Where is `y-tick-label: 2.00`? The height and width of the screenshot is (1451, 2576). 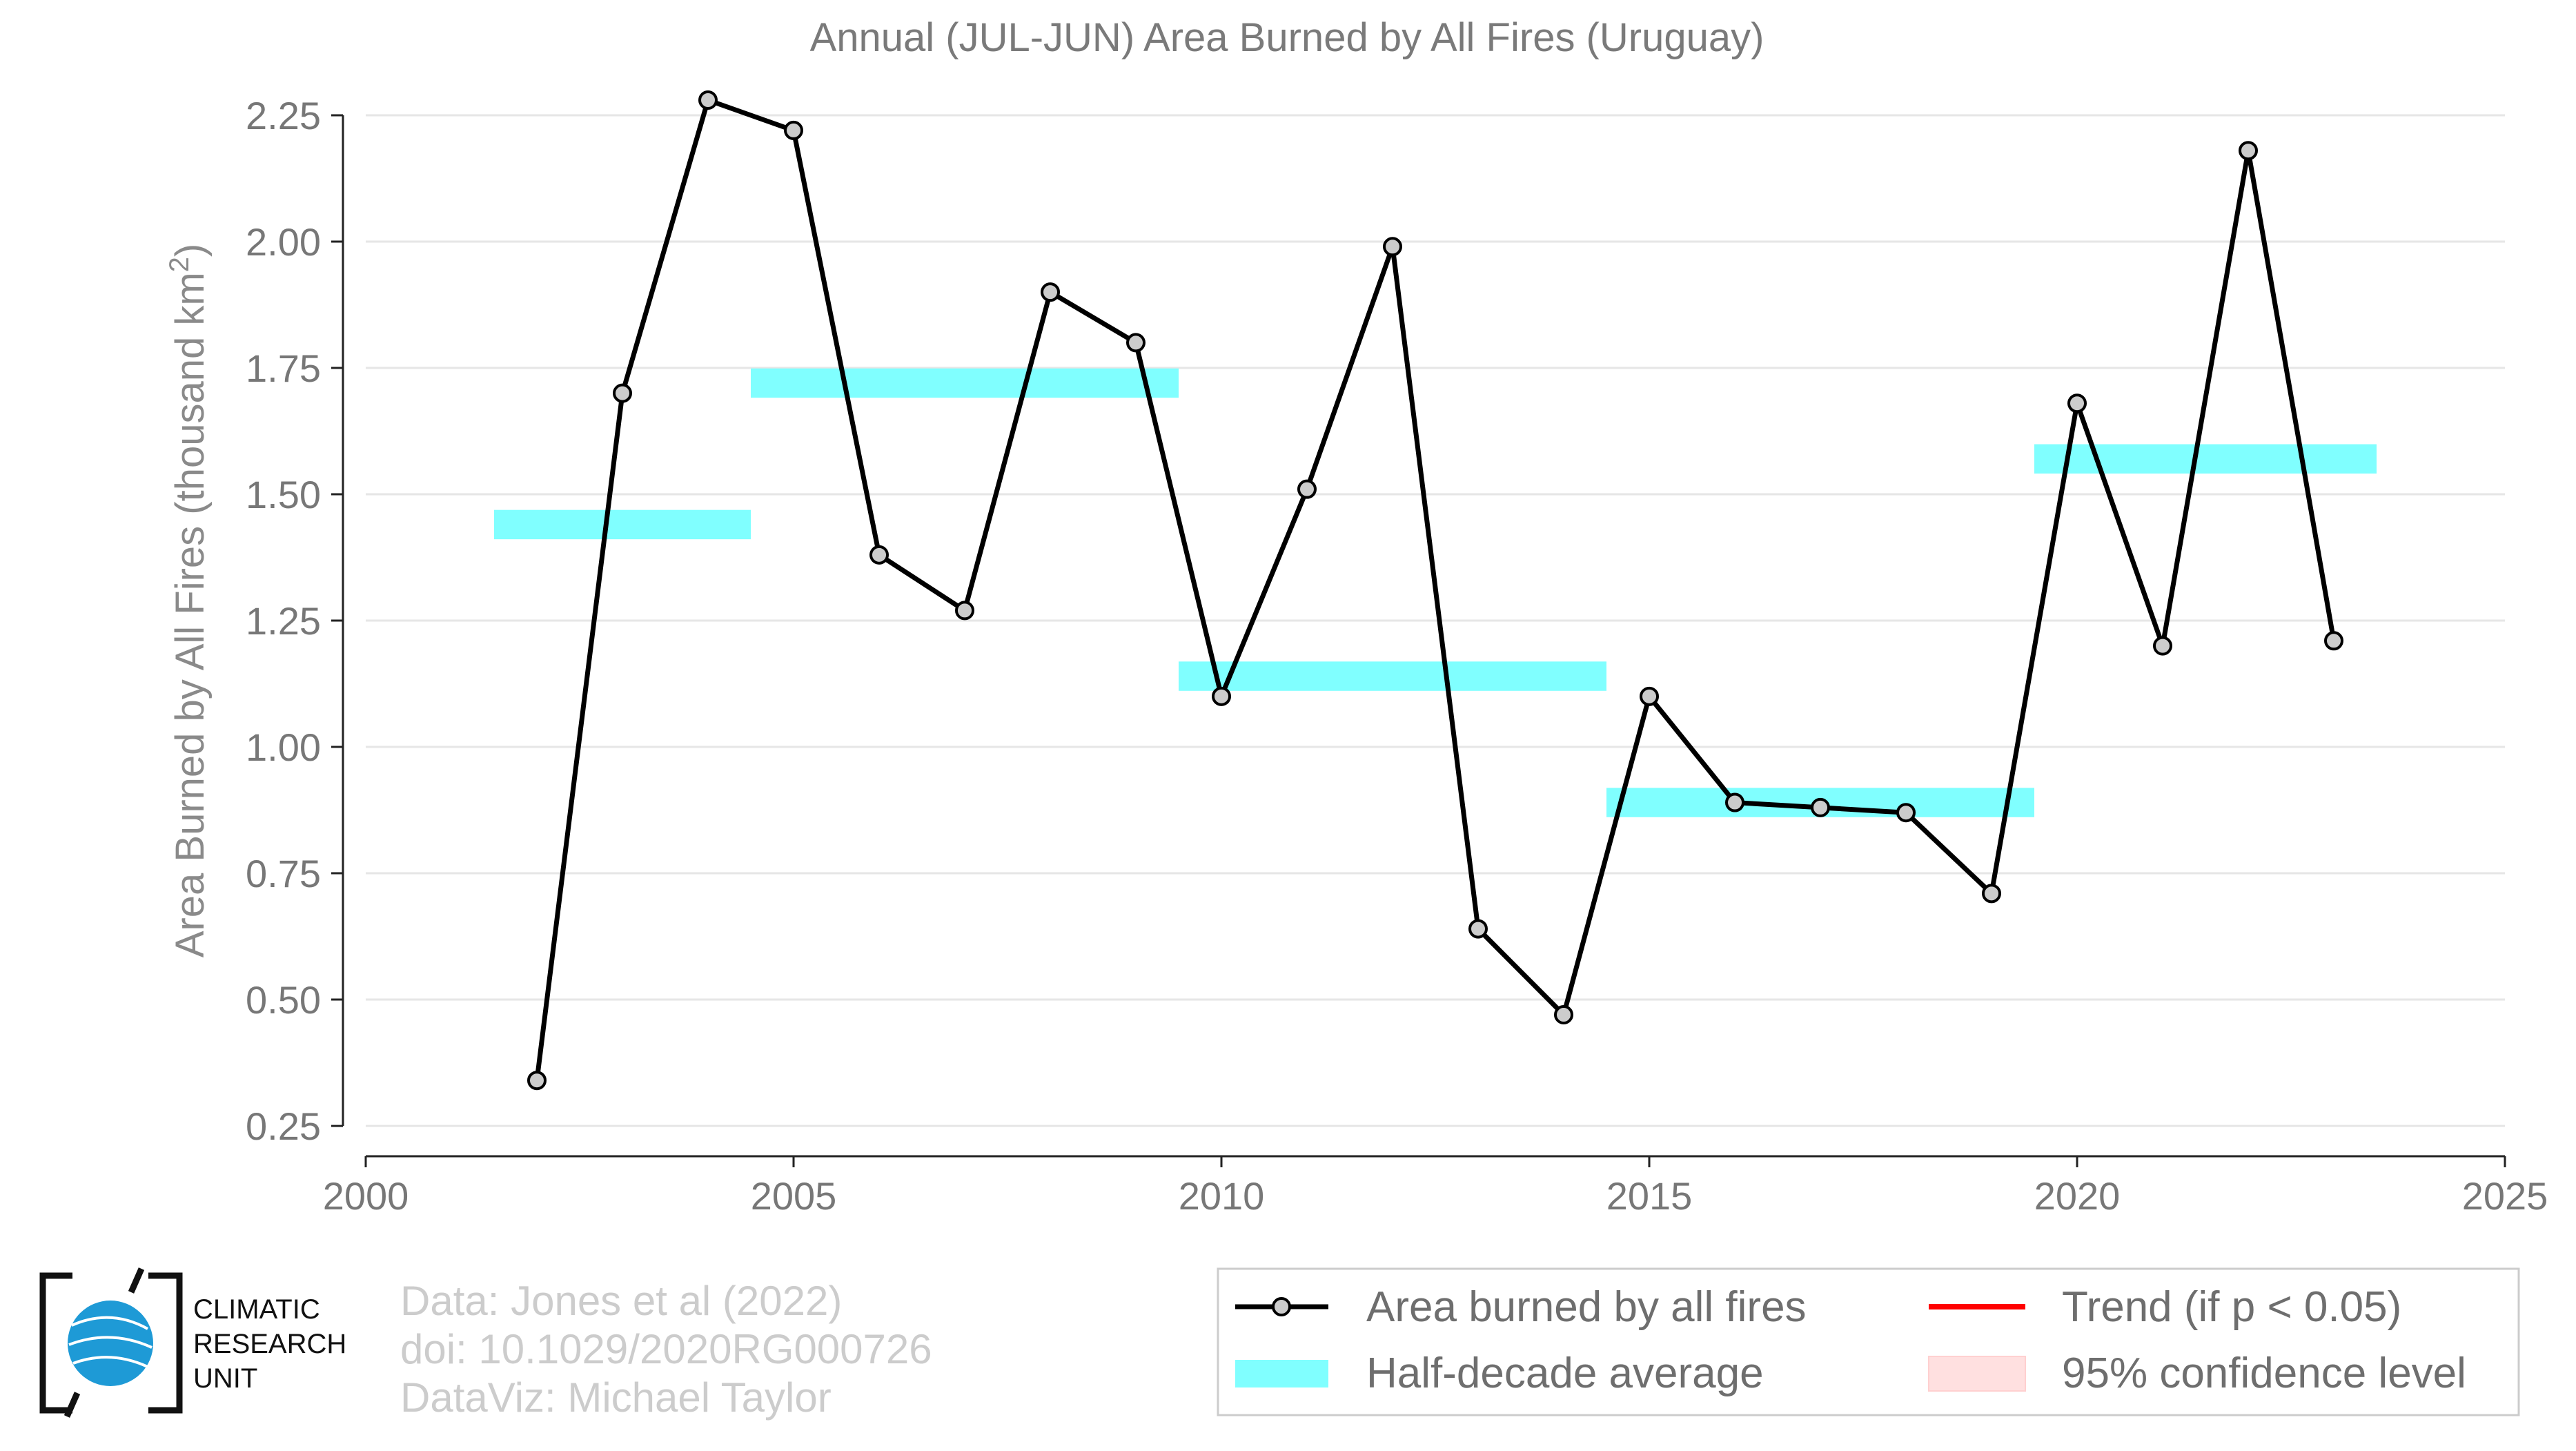
y-tick-label: 2.00 is located at coordinates (283, 242).